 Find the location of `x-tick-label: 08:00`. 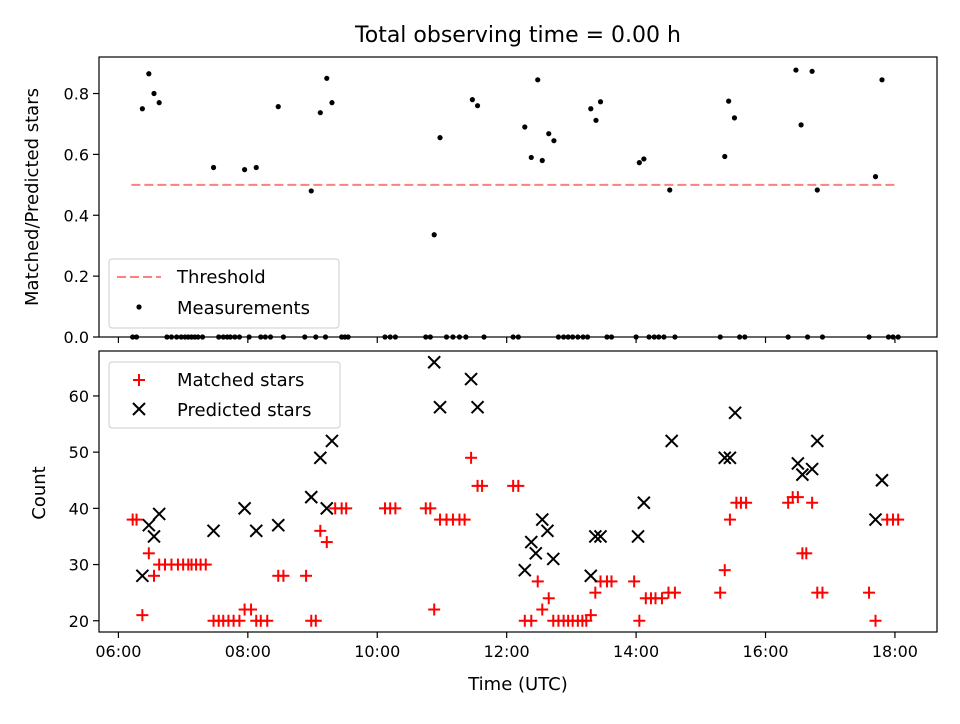

x-tick-label: 08:00 is located at coordinates (248, 651).